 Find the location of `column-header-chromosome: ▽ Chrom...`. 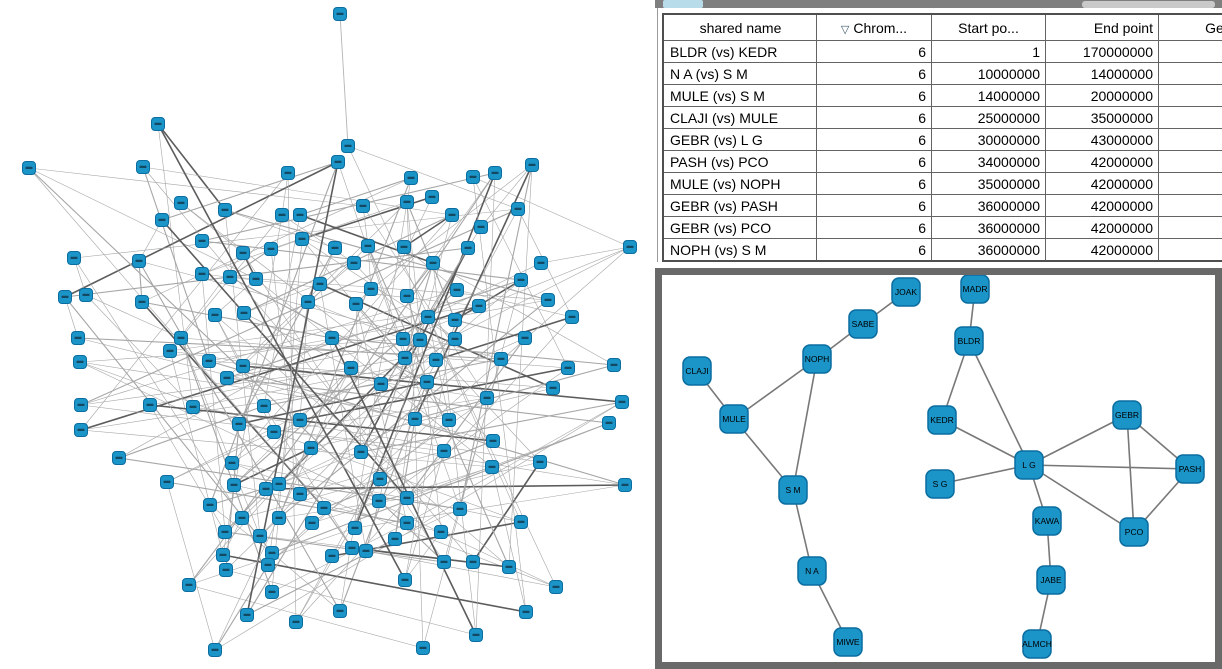

column-header-chromosome: ▽ Chrom... is located at coordinates (874, 27).